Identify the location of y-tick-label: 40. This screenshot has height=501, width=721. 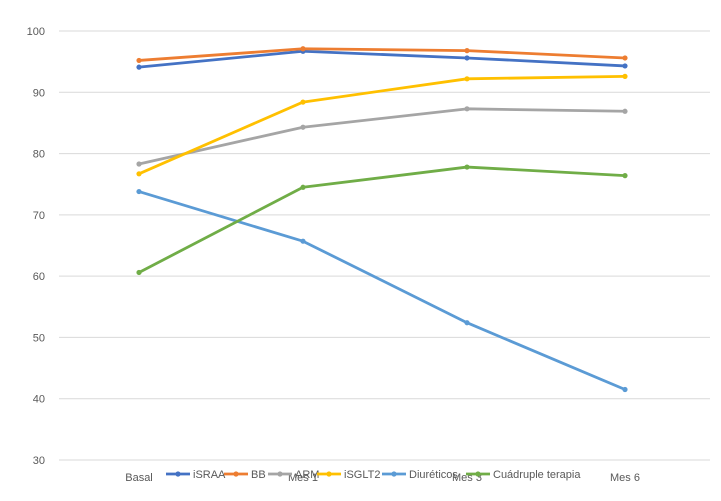
(39, 400).